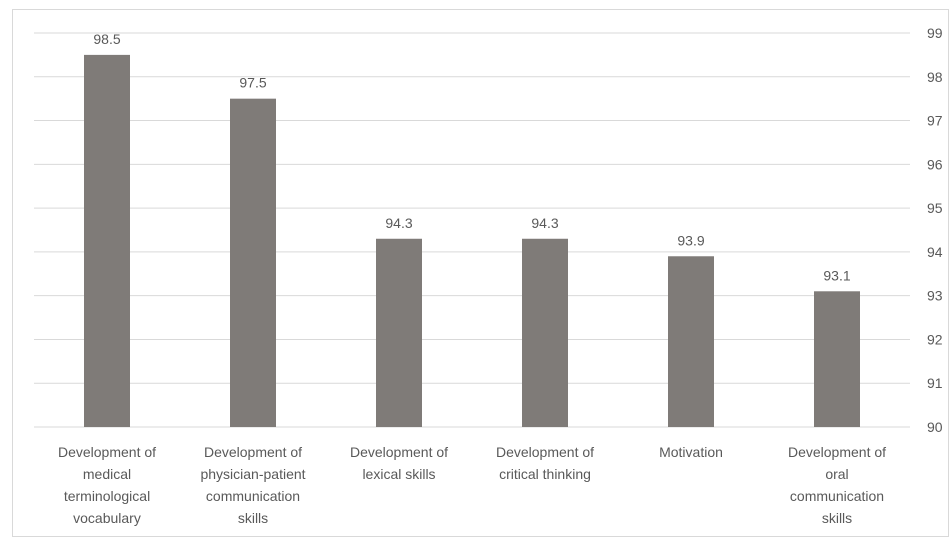 This screenshot has height=539, width=951. I want to click on category-label-line: medical, so click(107, 474).